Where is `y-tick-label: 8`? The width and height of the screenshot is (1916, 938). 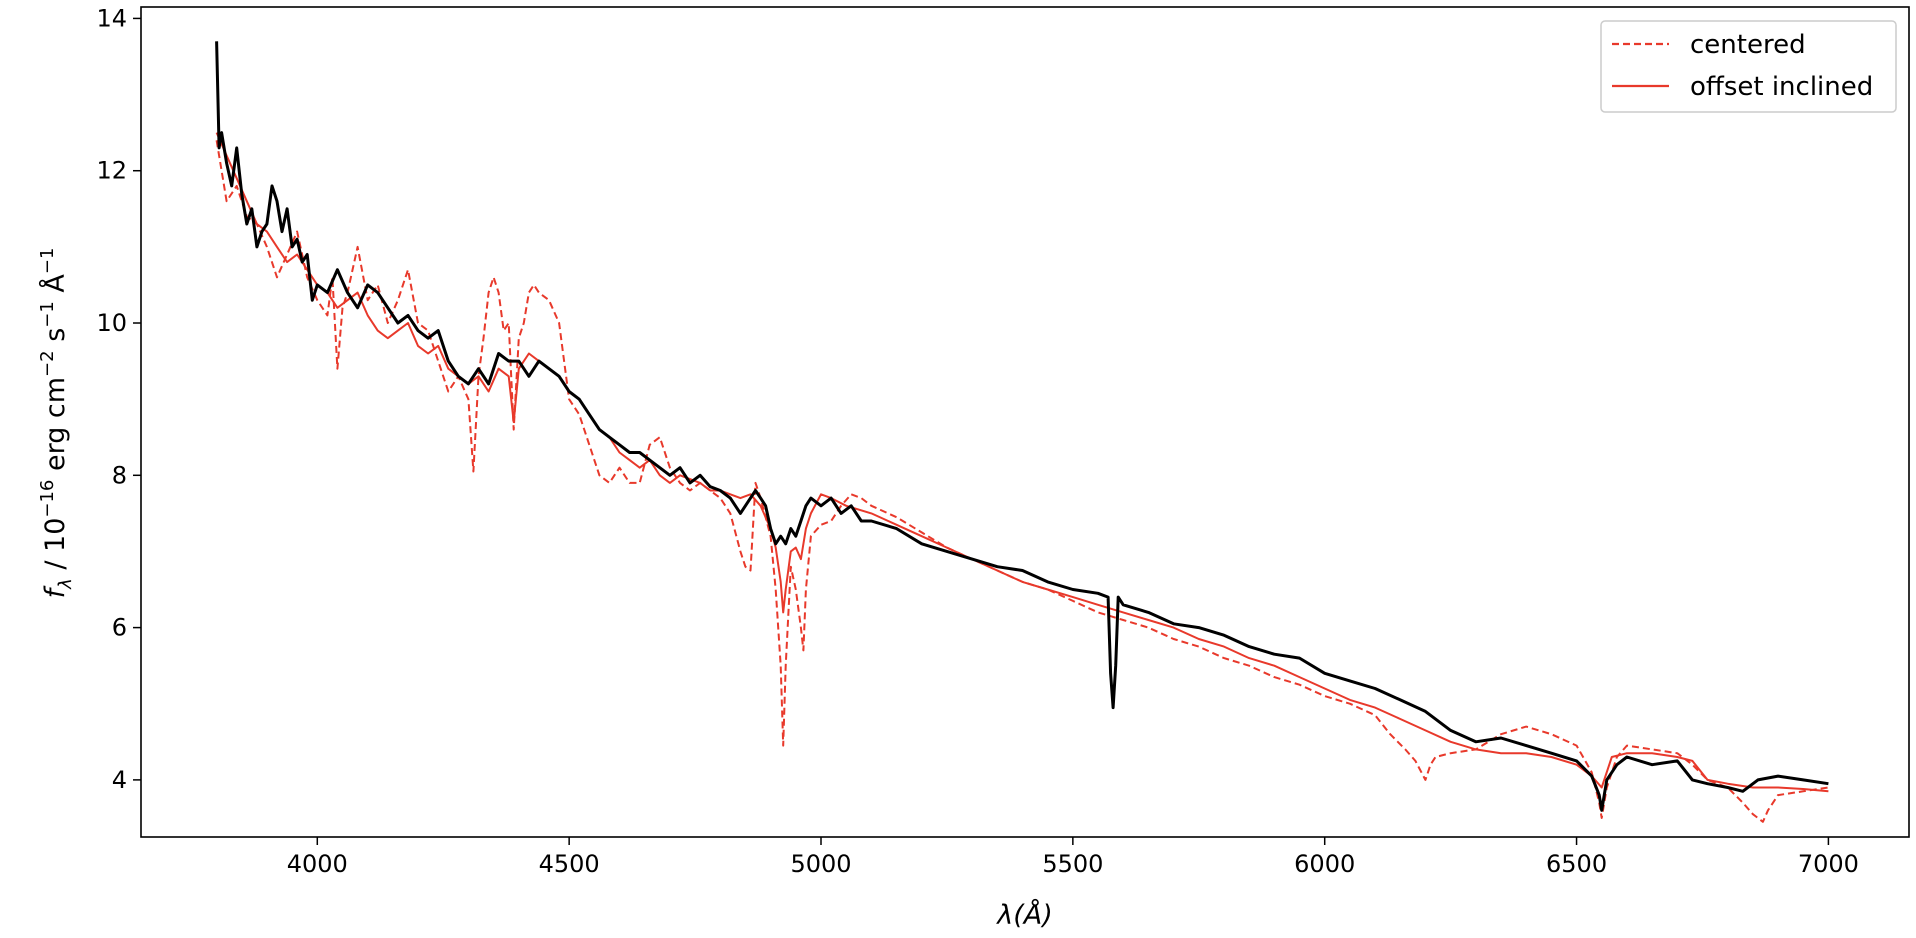
y-tick-label: 8 is located at coordinates (119, 475).